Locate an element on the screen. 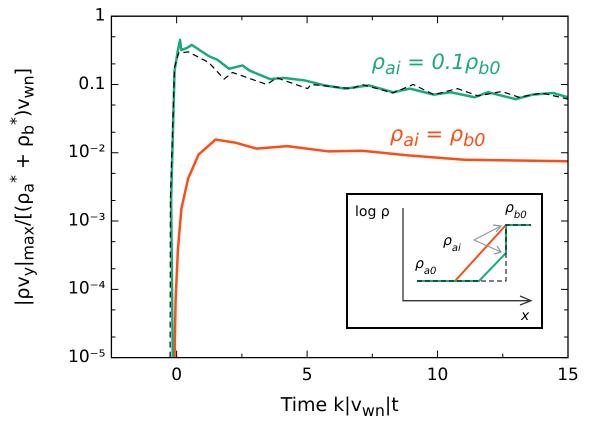 The image size is (590, 432). x-tick-label: 5 is located at coordinates (307, 375).